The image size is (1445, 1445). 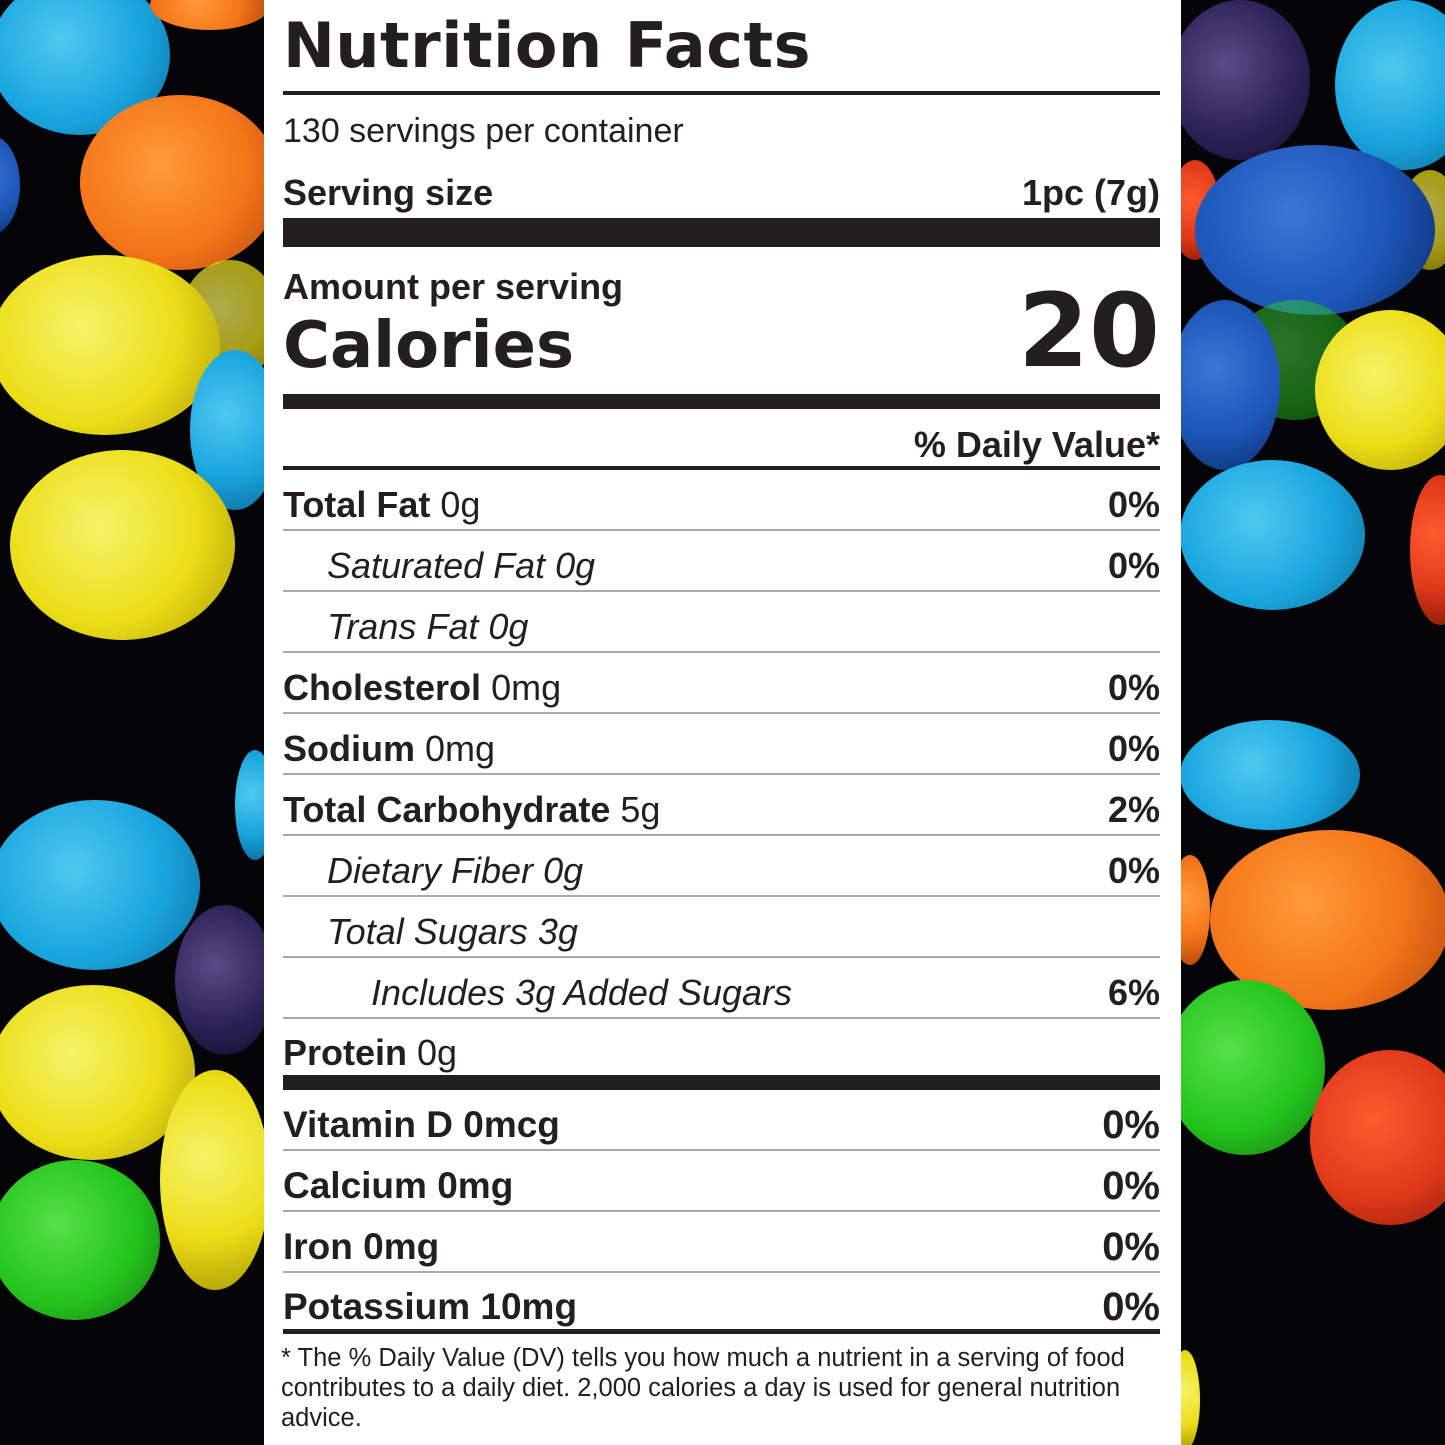 What do you see at coordinates (1133, 809) in the screenshot?
I see `nutrient-dv: 2%` at bounding box center [1133, 809].